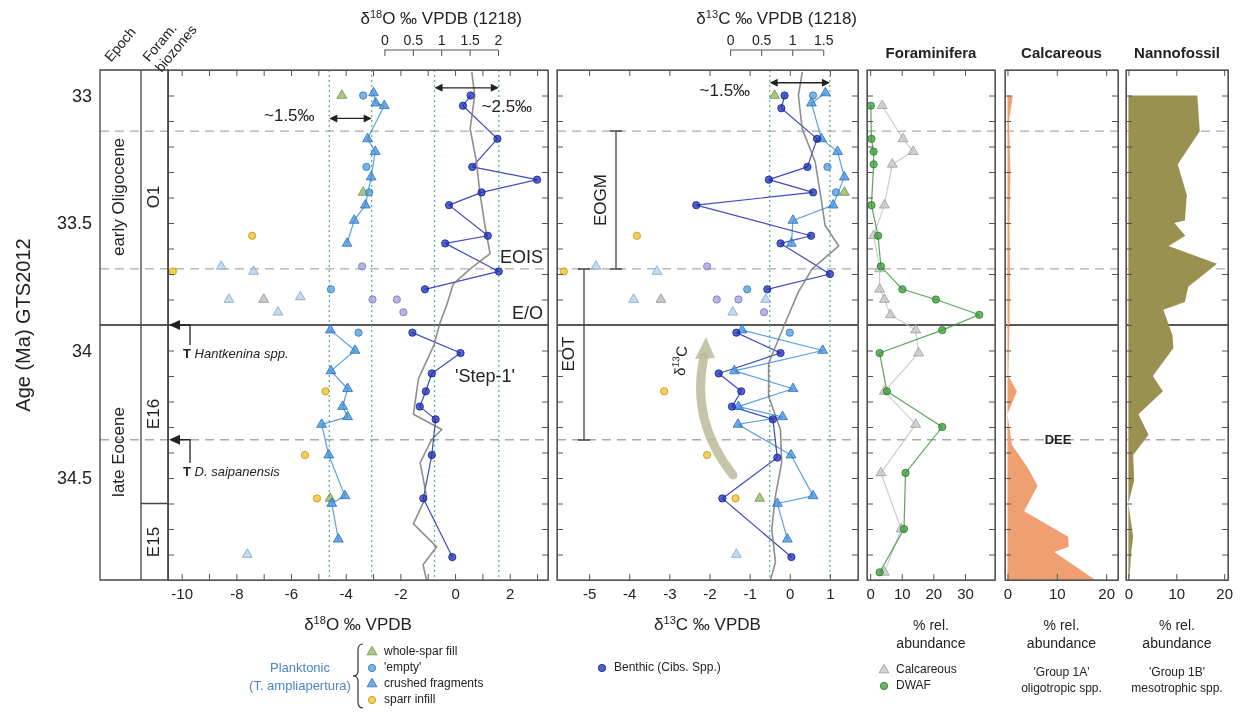  What do you see at coordinates (510, 593) in the screenshot?
I see `x-tick-label: 2` at bounding box center [510, 593].